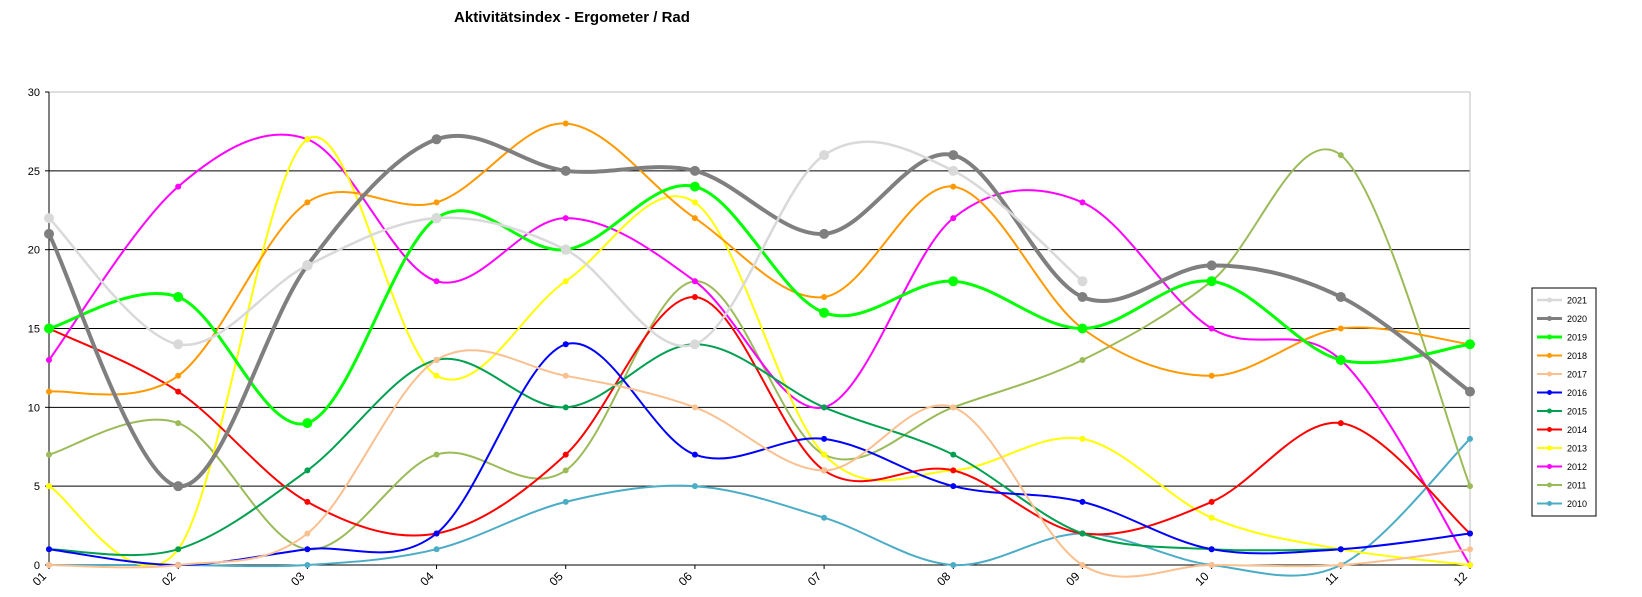 Image resolution: width=1642 pixels, height=597 pixels. I want to click on legend-label: 2018, so click(1577, 356).